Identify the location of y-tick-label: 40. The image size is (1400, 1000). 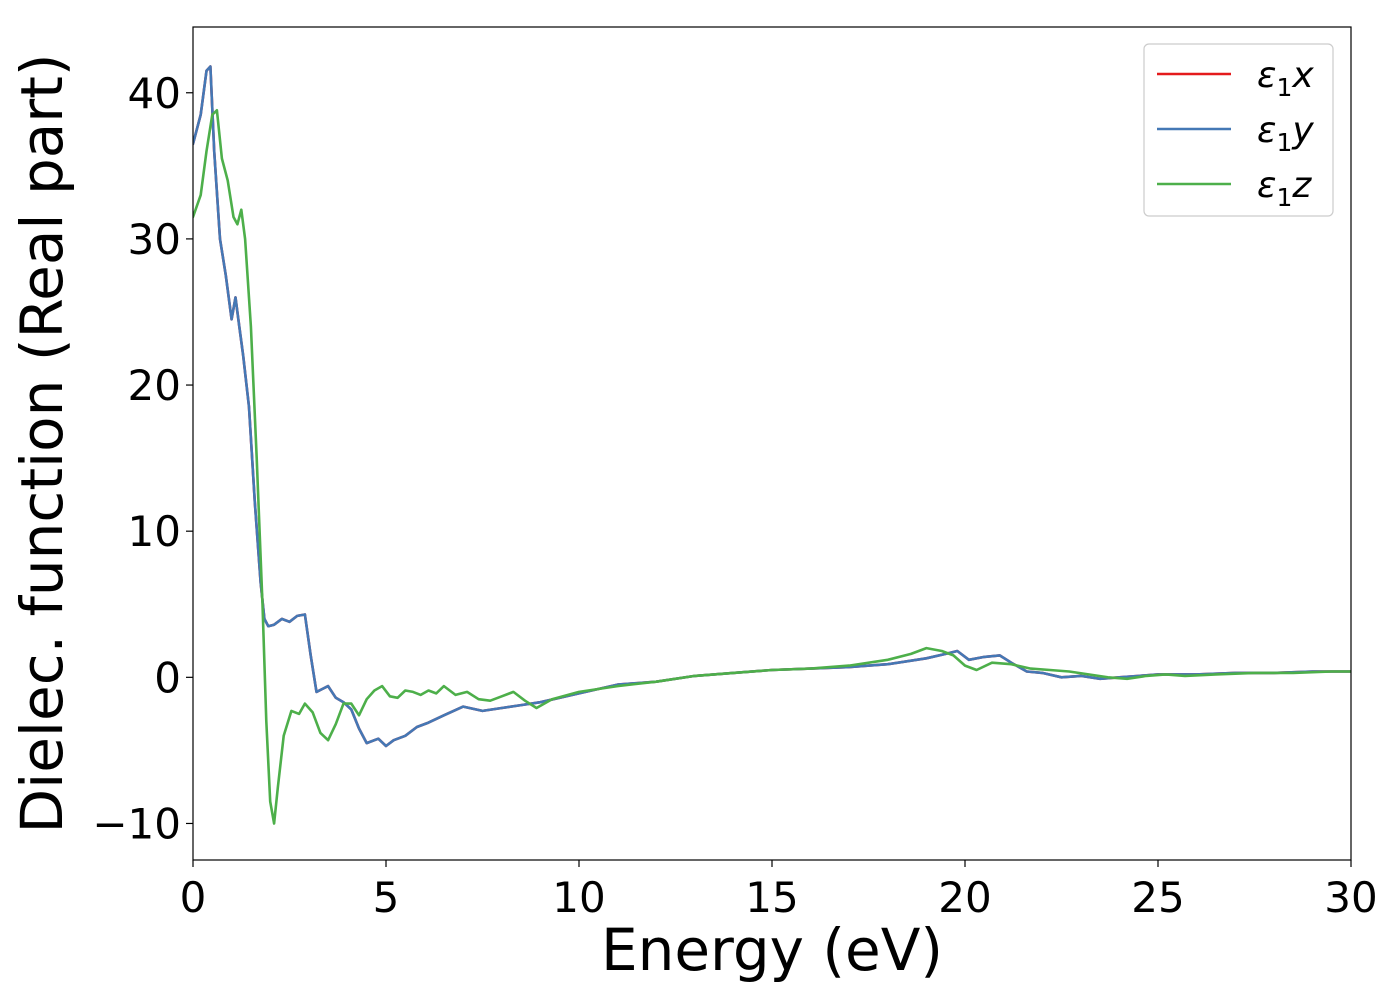
(154, 93).